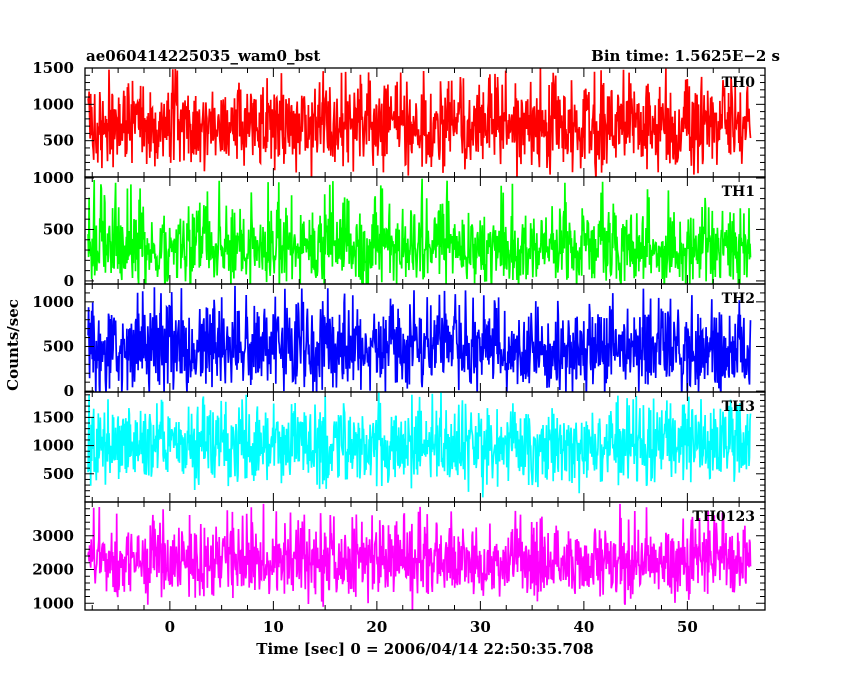 The image size is (850, 680). What do you see at coordinates (203, 56) in the screenshot?
I see `chart-title-left: ae060414225035_wam0_bst` at bounding box center [203, 56].